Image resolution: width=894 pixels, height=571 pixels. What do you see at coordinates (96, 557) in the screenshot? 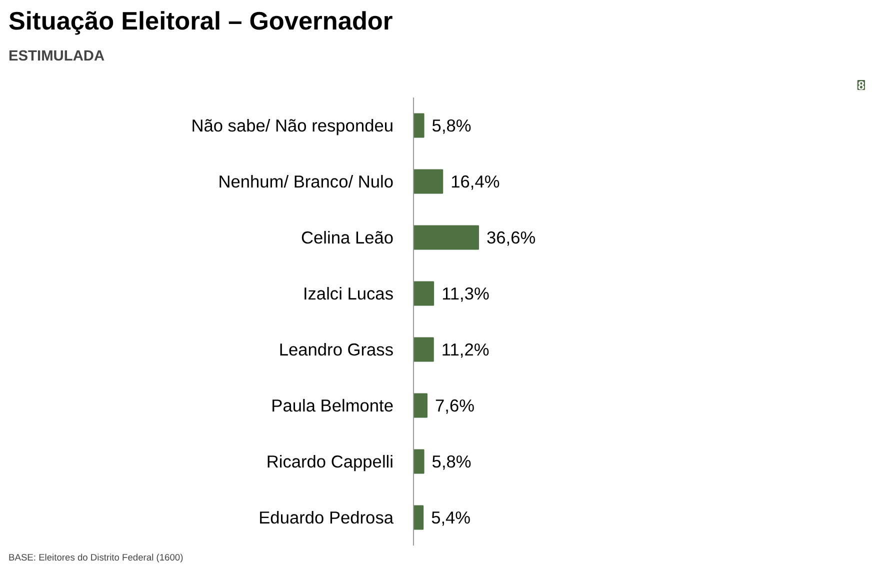
I see `text: BASE: Eleitores do Distrito Federal (1600)` at bounding box center [96, 557].